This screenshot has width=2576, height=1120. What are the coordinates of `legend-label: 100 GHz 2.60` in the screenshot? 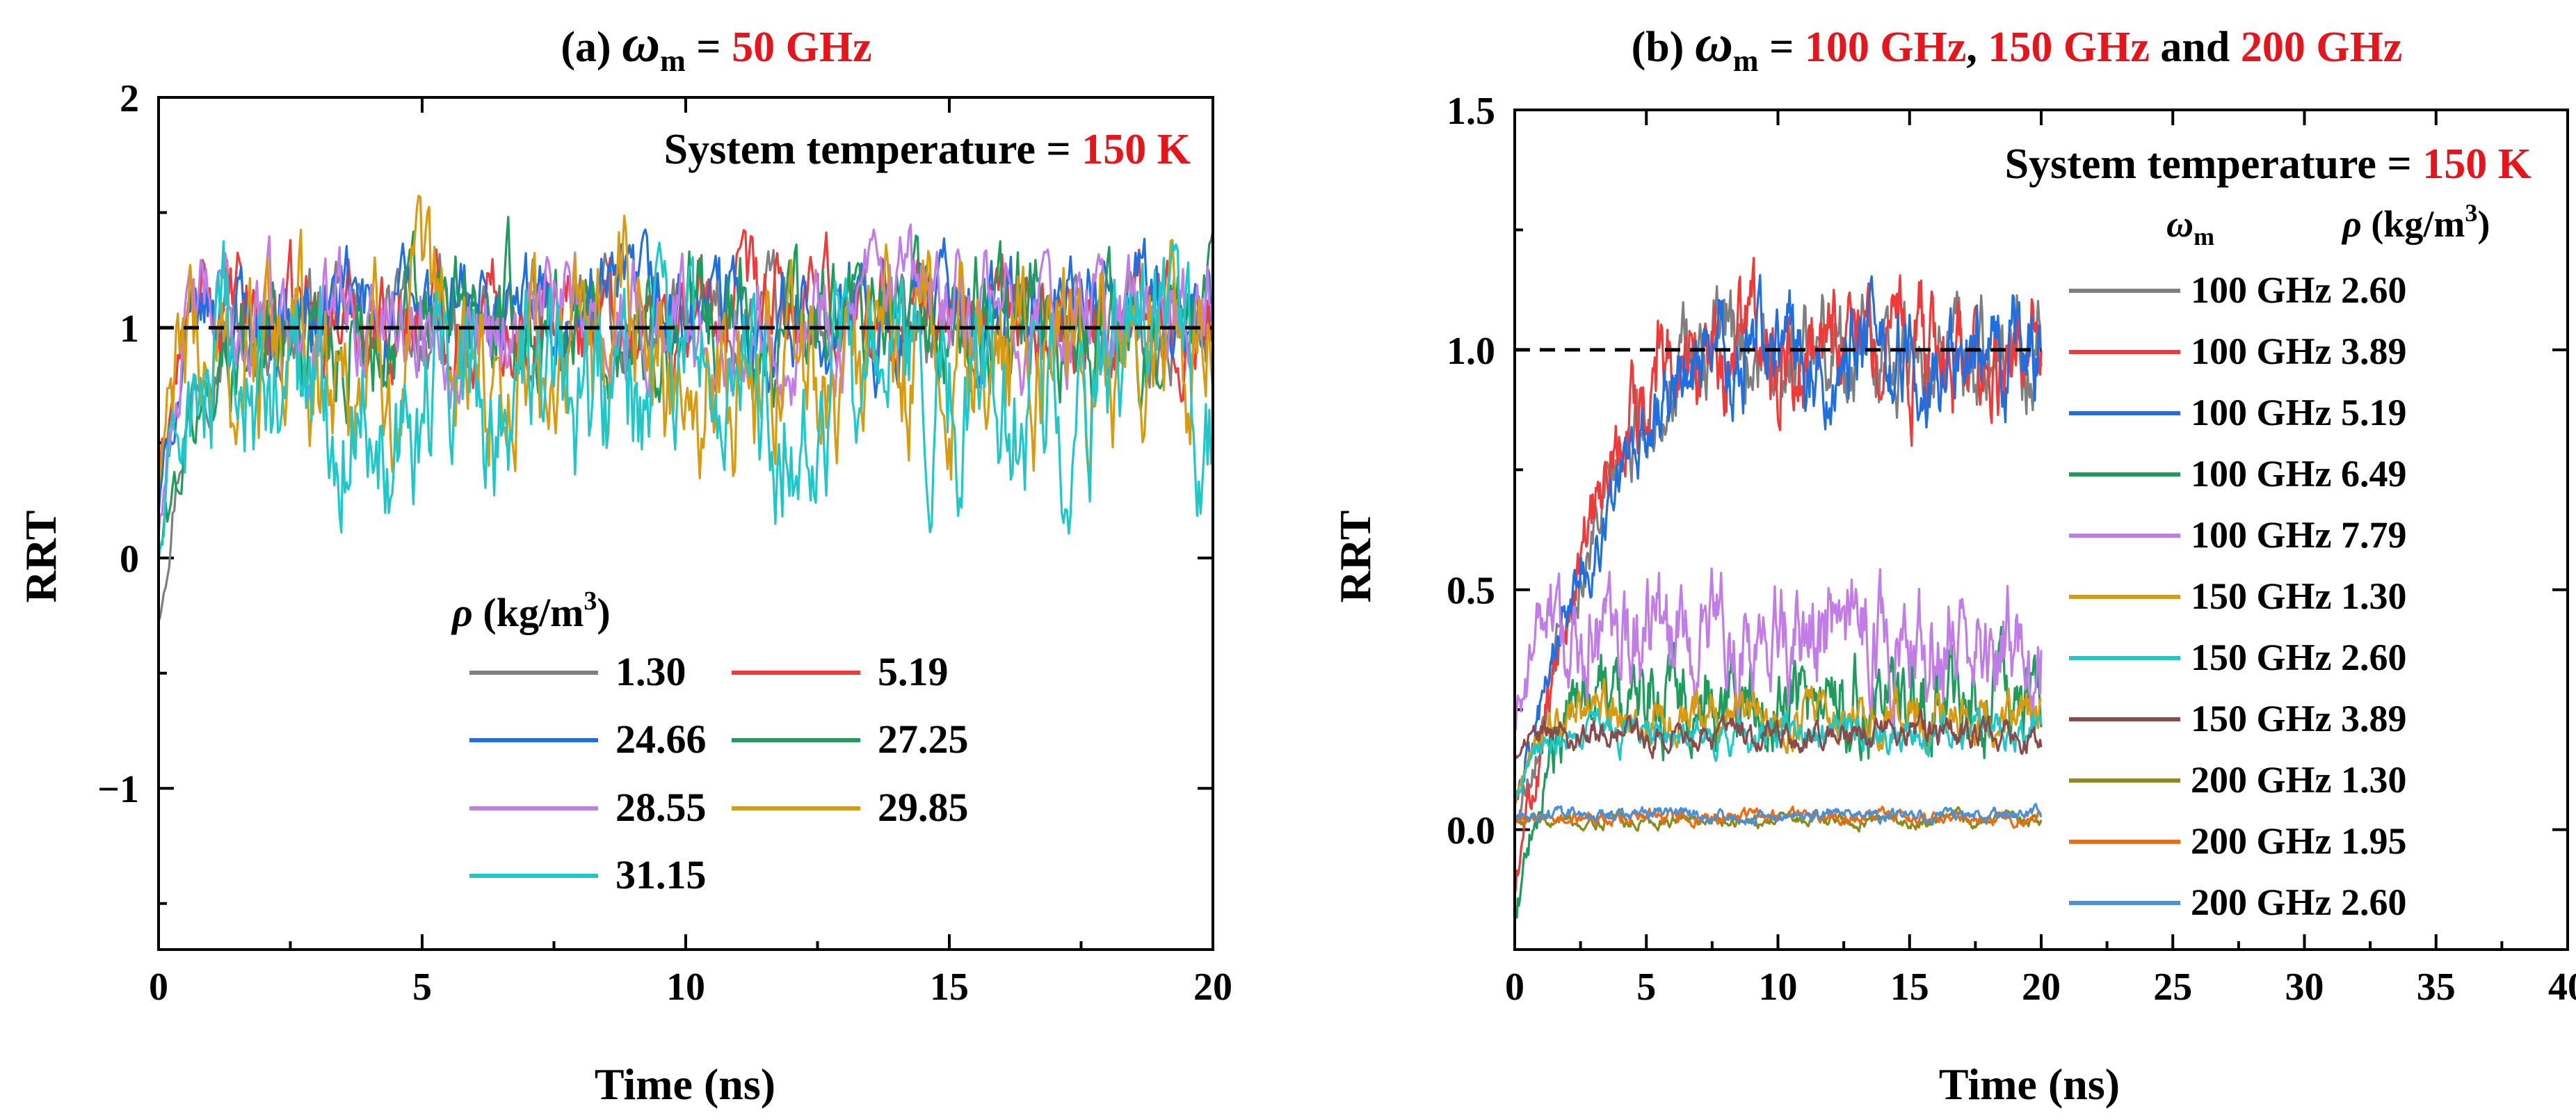 It's located at (2298, 290).